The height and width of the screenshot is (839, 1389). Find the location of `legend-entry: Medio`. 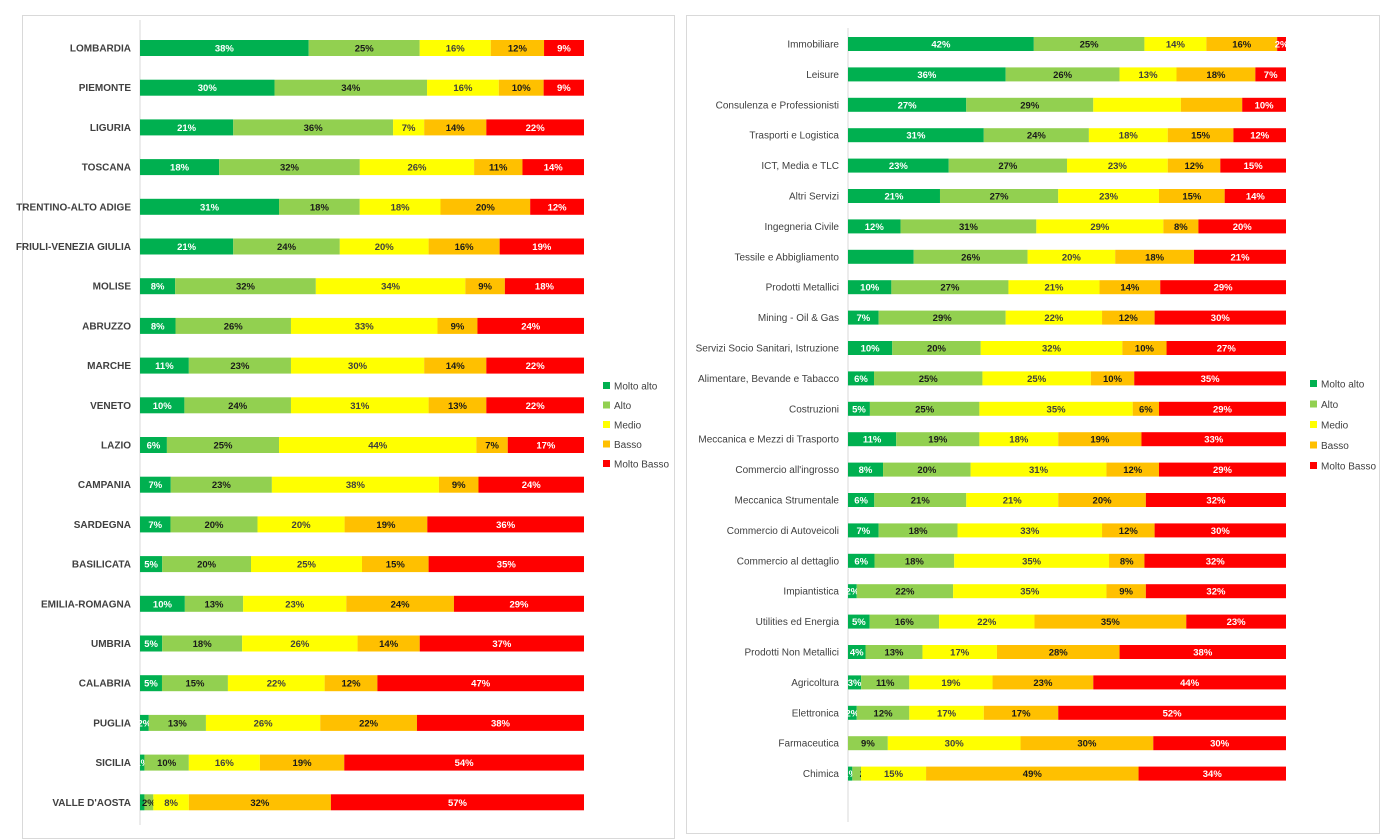

legend-entry: Medio is located at coordinates (1335, 426).